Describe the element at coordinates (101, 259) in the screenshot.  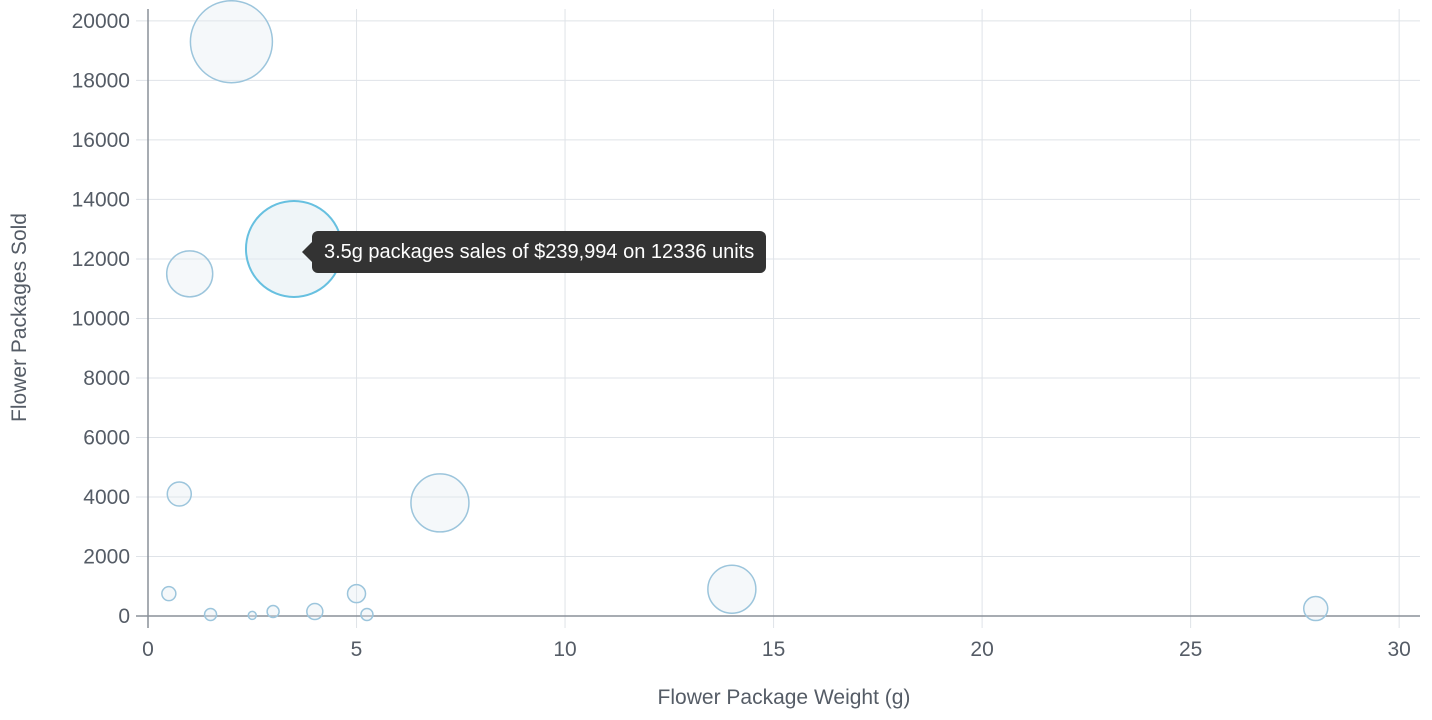
I see `y-tick-label: 12000` at that location.